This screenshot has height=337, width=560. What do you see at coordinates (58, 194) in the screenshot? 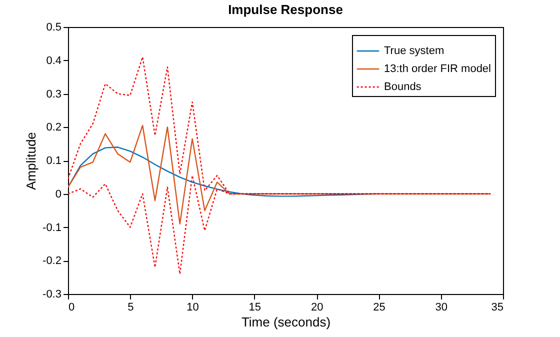
I see `y-tick-label: 0` at bounding box center [58, 194].